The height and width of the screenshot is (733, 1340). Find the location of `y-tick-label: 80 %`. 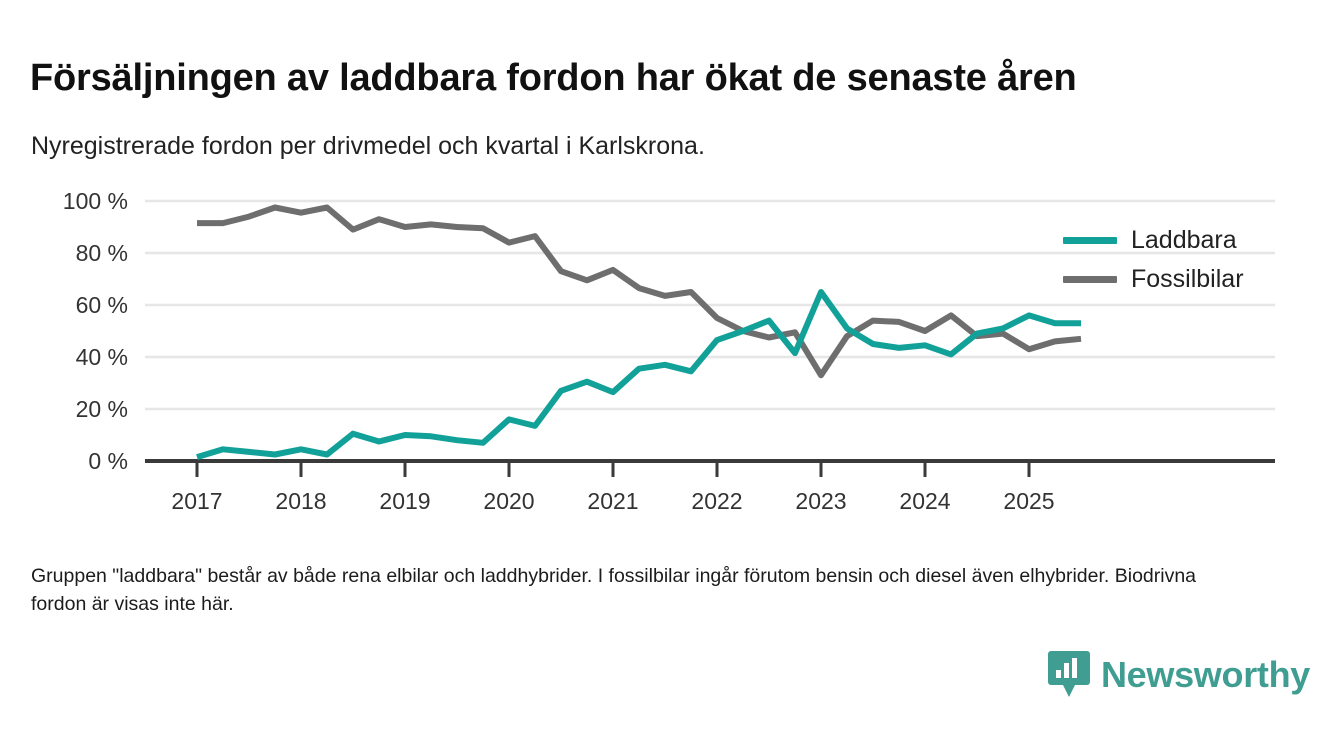

y-tick-label: 80 % is located at coordinates (102, 253).